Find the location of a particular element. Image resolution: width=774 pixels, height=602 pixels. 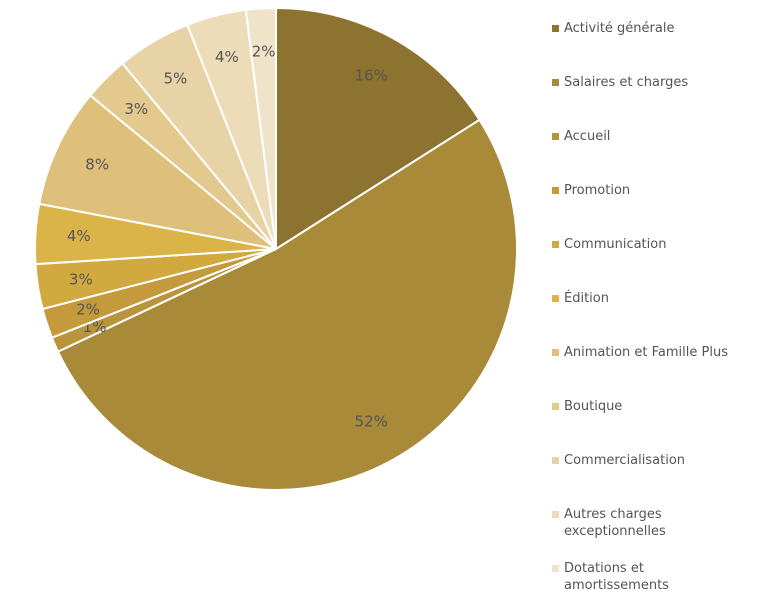

legend-item: Salaires et charges is located at coordinates (652, 82).